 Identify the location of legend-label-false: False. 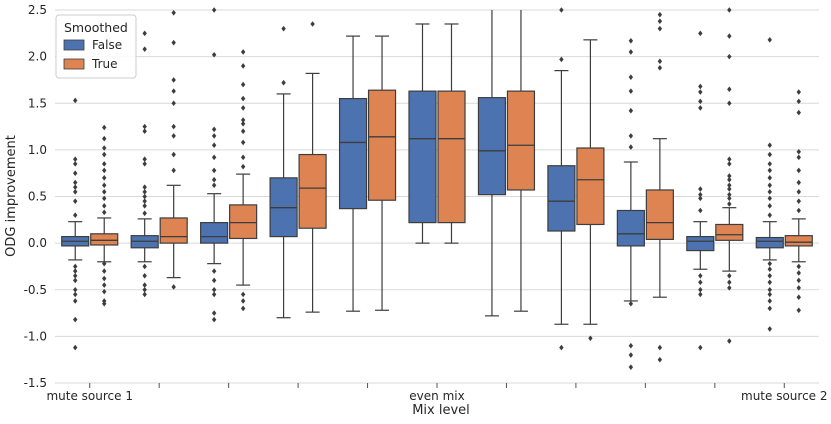
(107, 45).